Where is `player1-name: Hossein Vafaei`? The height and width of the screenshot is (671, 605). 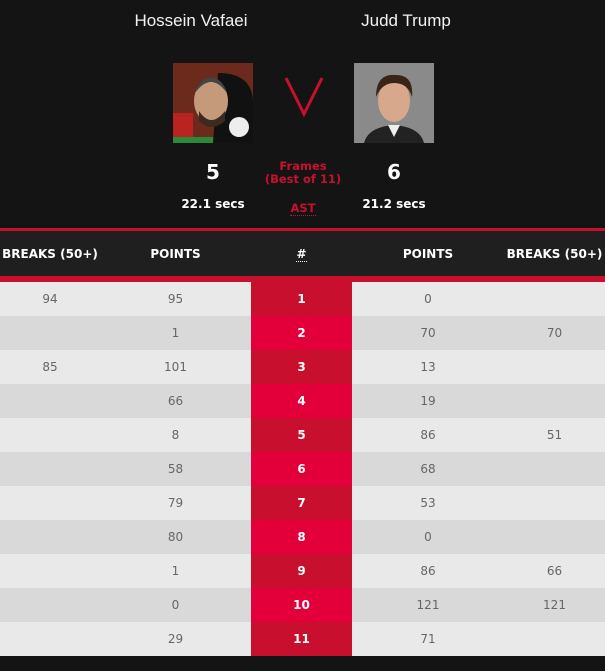 player1-name: Hossein Vafaei is located at coordinates (191, 20).